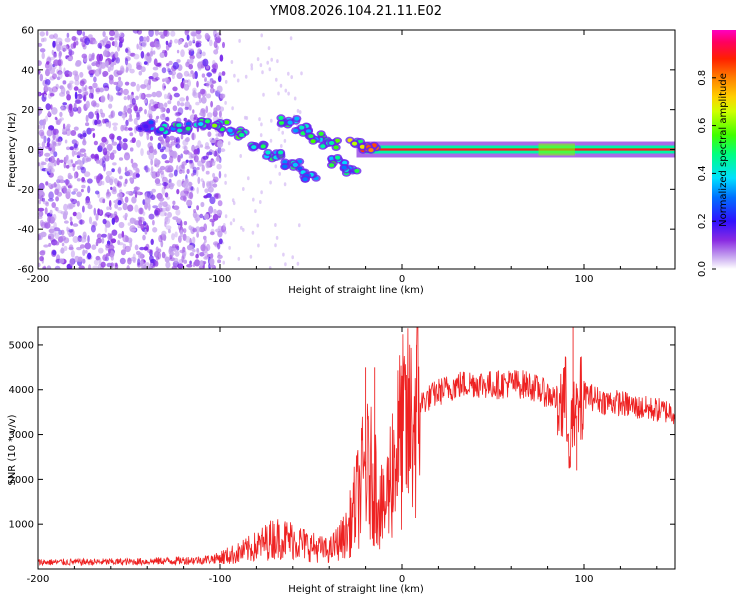 This screenshot has height=600, width=750. I want to click on y-tick-label: 3000, so click(21, 435).